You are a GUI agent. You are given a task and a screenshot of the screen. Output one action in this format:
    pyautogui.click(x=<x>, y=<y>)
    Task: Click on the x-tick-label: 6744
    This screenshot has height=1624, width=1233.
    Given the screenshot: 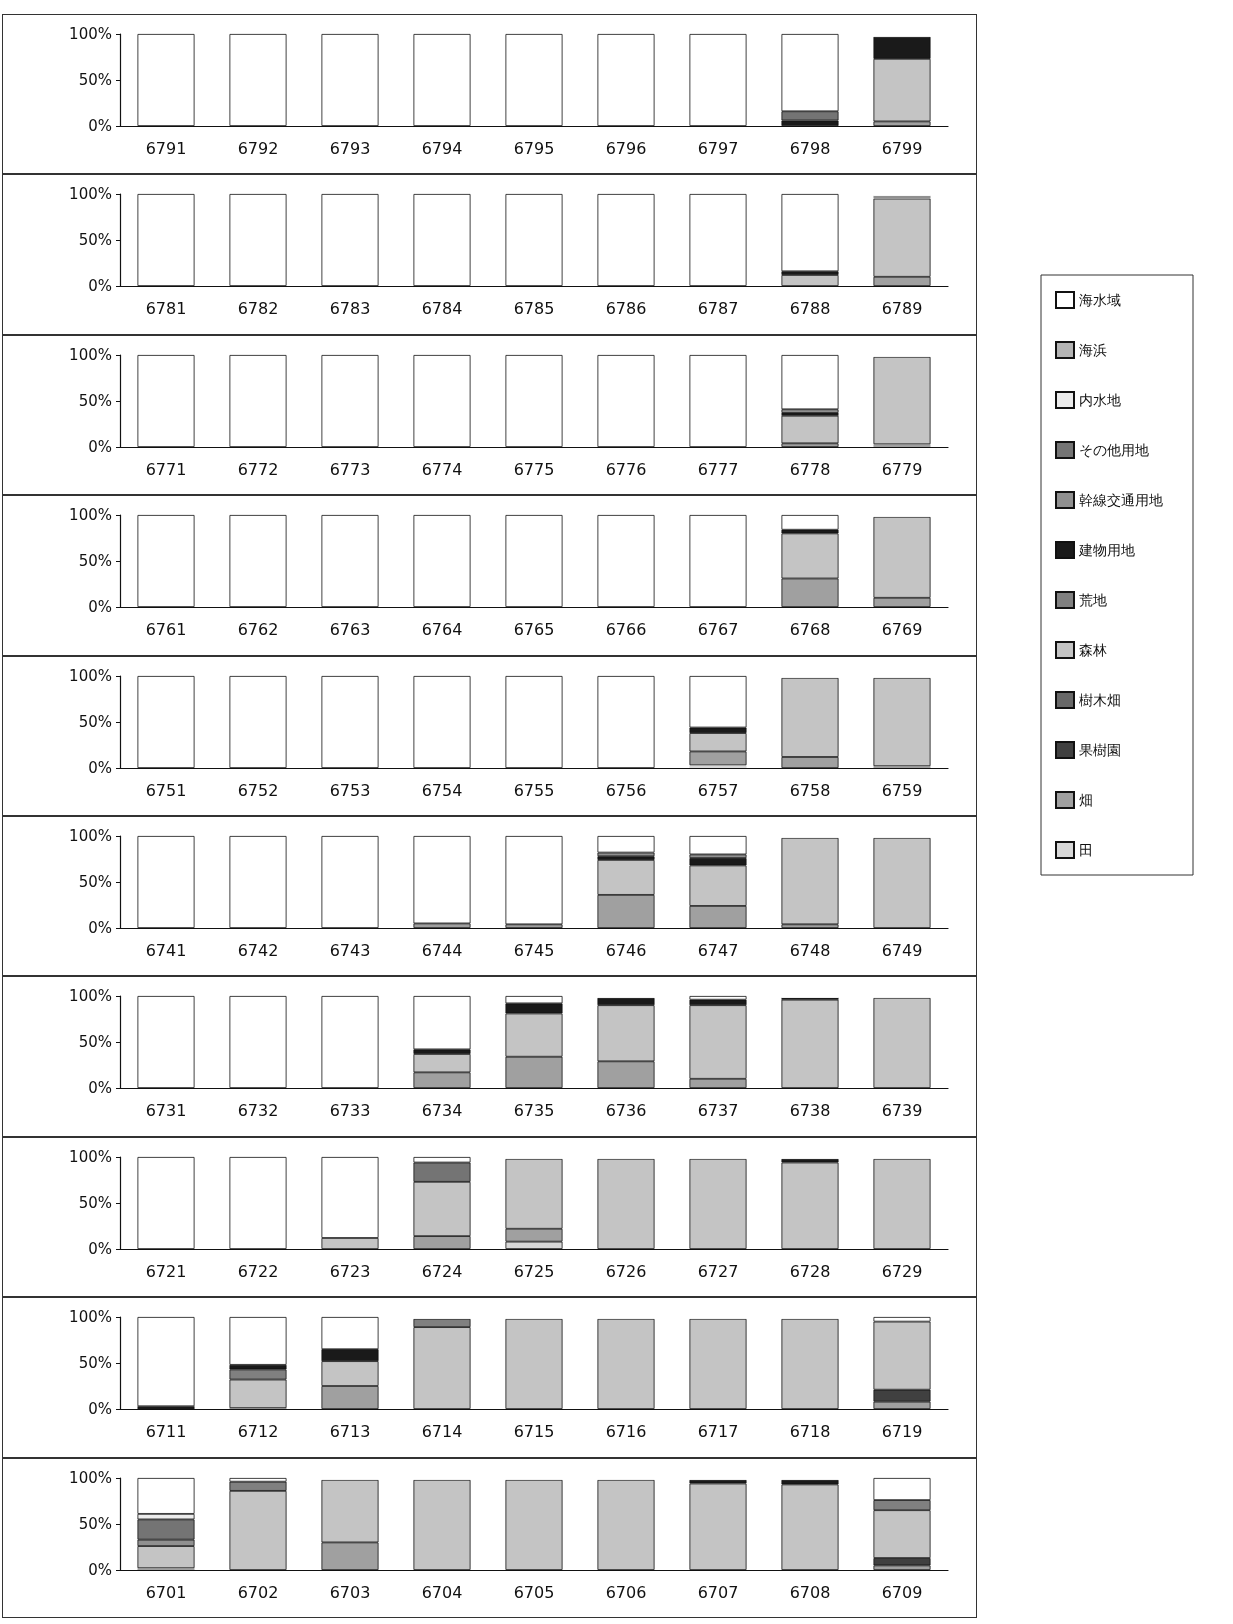 What is the action you would take?
    pyautogui.click(x=442, y=950)
    